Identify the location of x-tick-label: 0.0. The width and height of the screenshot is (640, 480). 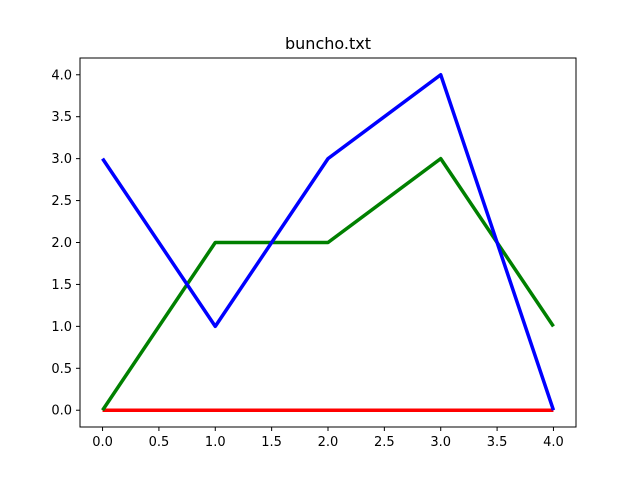
(102, 442).